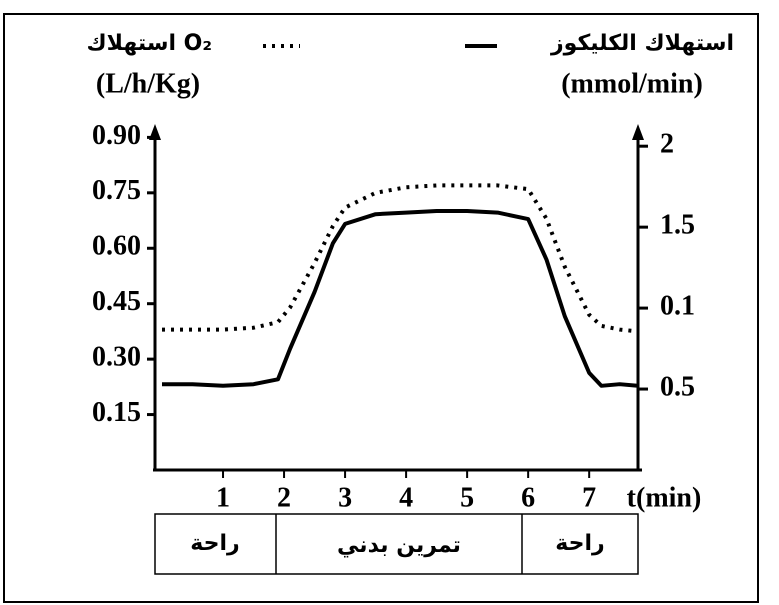 The image size is (779, 605). I want to click on y2-tick-label: 0.5, so click(677, 386).